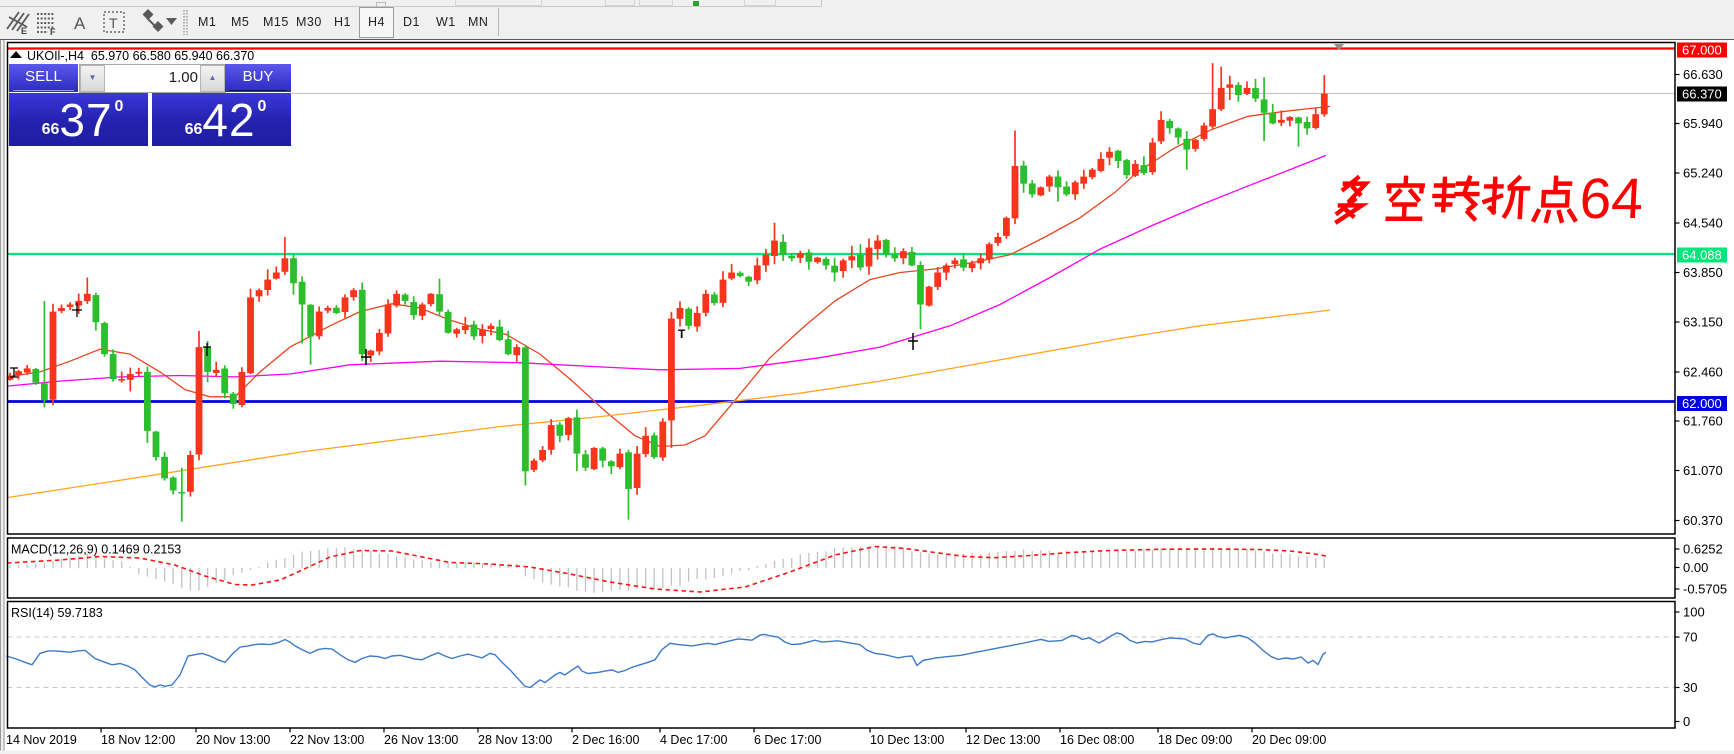 The height and width of the screenshot is (754, 1734). What do you see at coordinates (1702, 403) in the screenshot?
I see `svg-text: 62.000` at bounding box center [1702, 403].